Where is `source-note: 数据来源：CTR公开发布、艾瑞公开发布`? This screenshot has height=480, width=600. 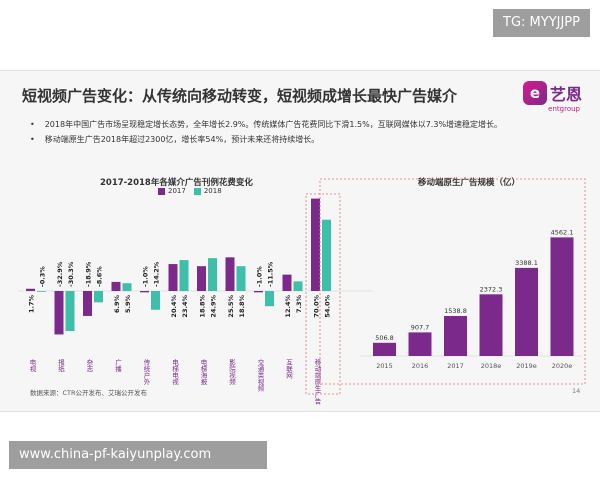
source-note: 数据来源：CTR公开发布、艾瑞公开发布 is located at coordinates (89, 393).